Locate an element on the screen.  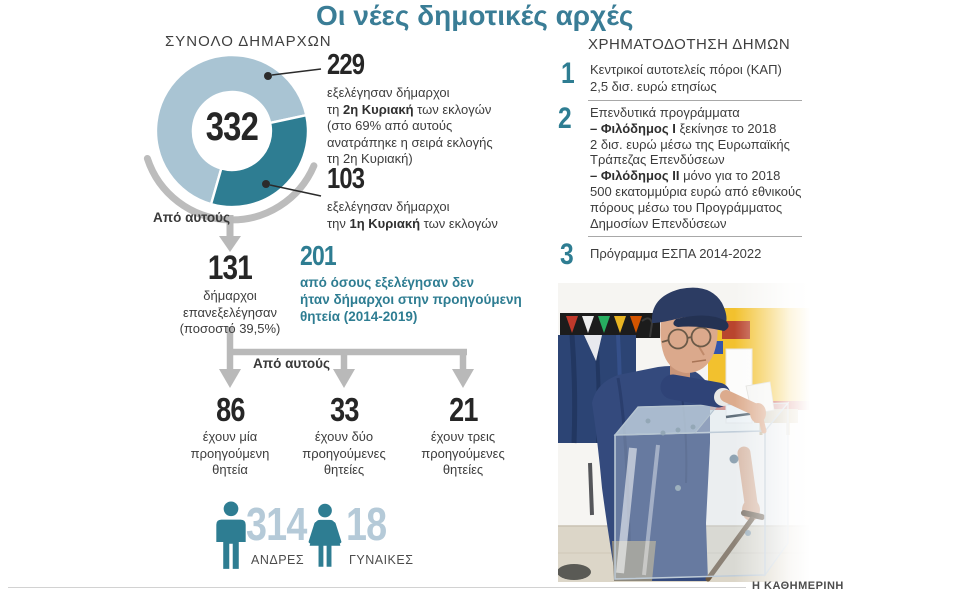
terms-column-2: 33 έχουν δύο προηγούμενες θητείες is located at coordinates (344, 435).